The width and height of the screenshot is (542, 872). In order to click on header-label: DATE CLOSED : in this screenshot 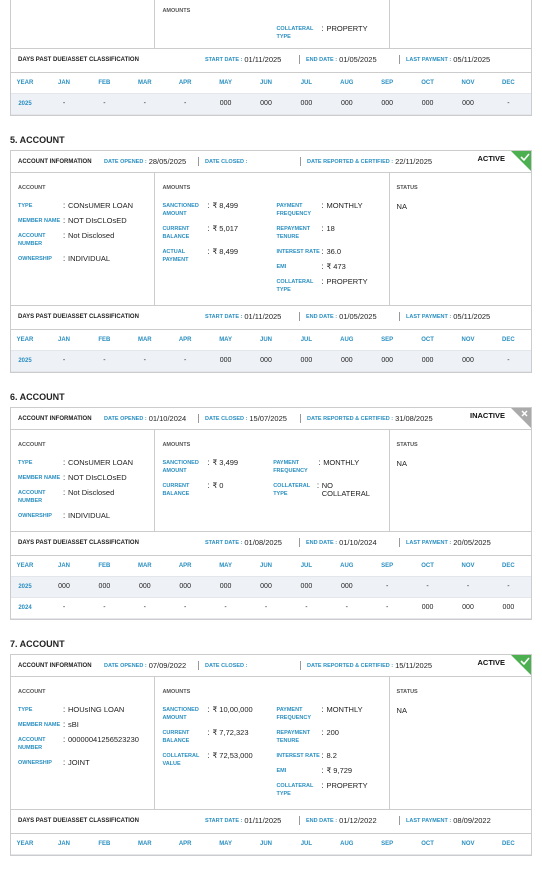, I will do `click(226, 665)`.